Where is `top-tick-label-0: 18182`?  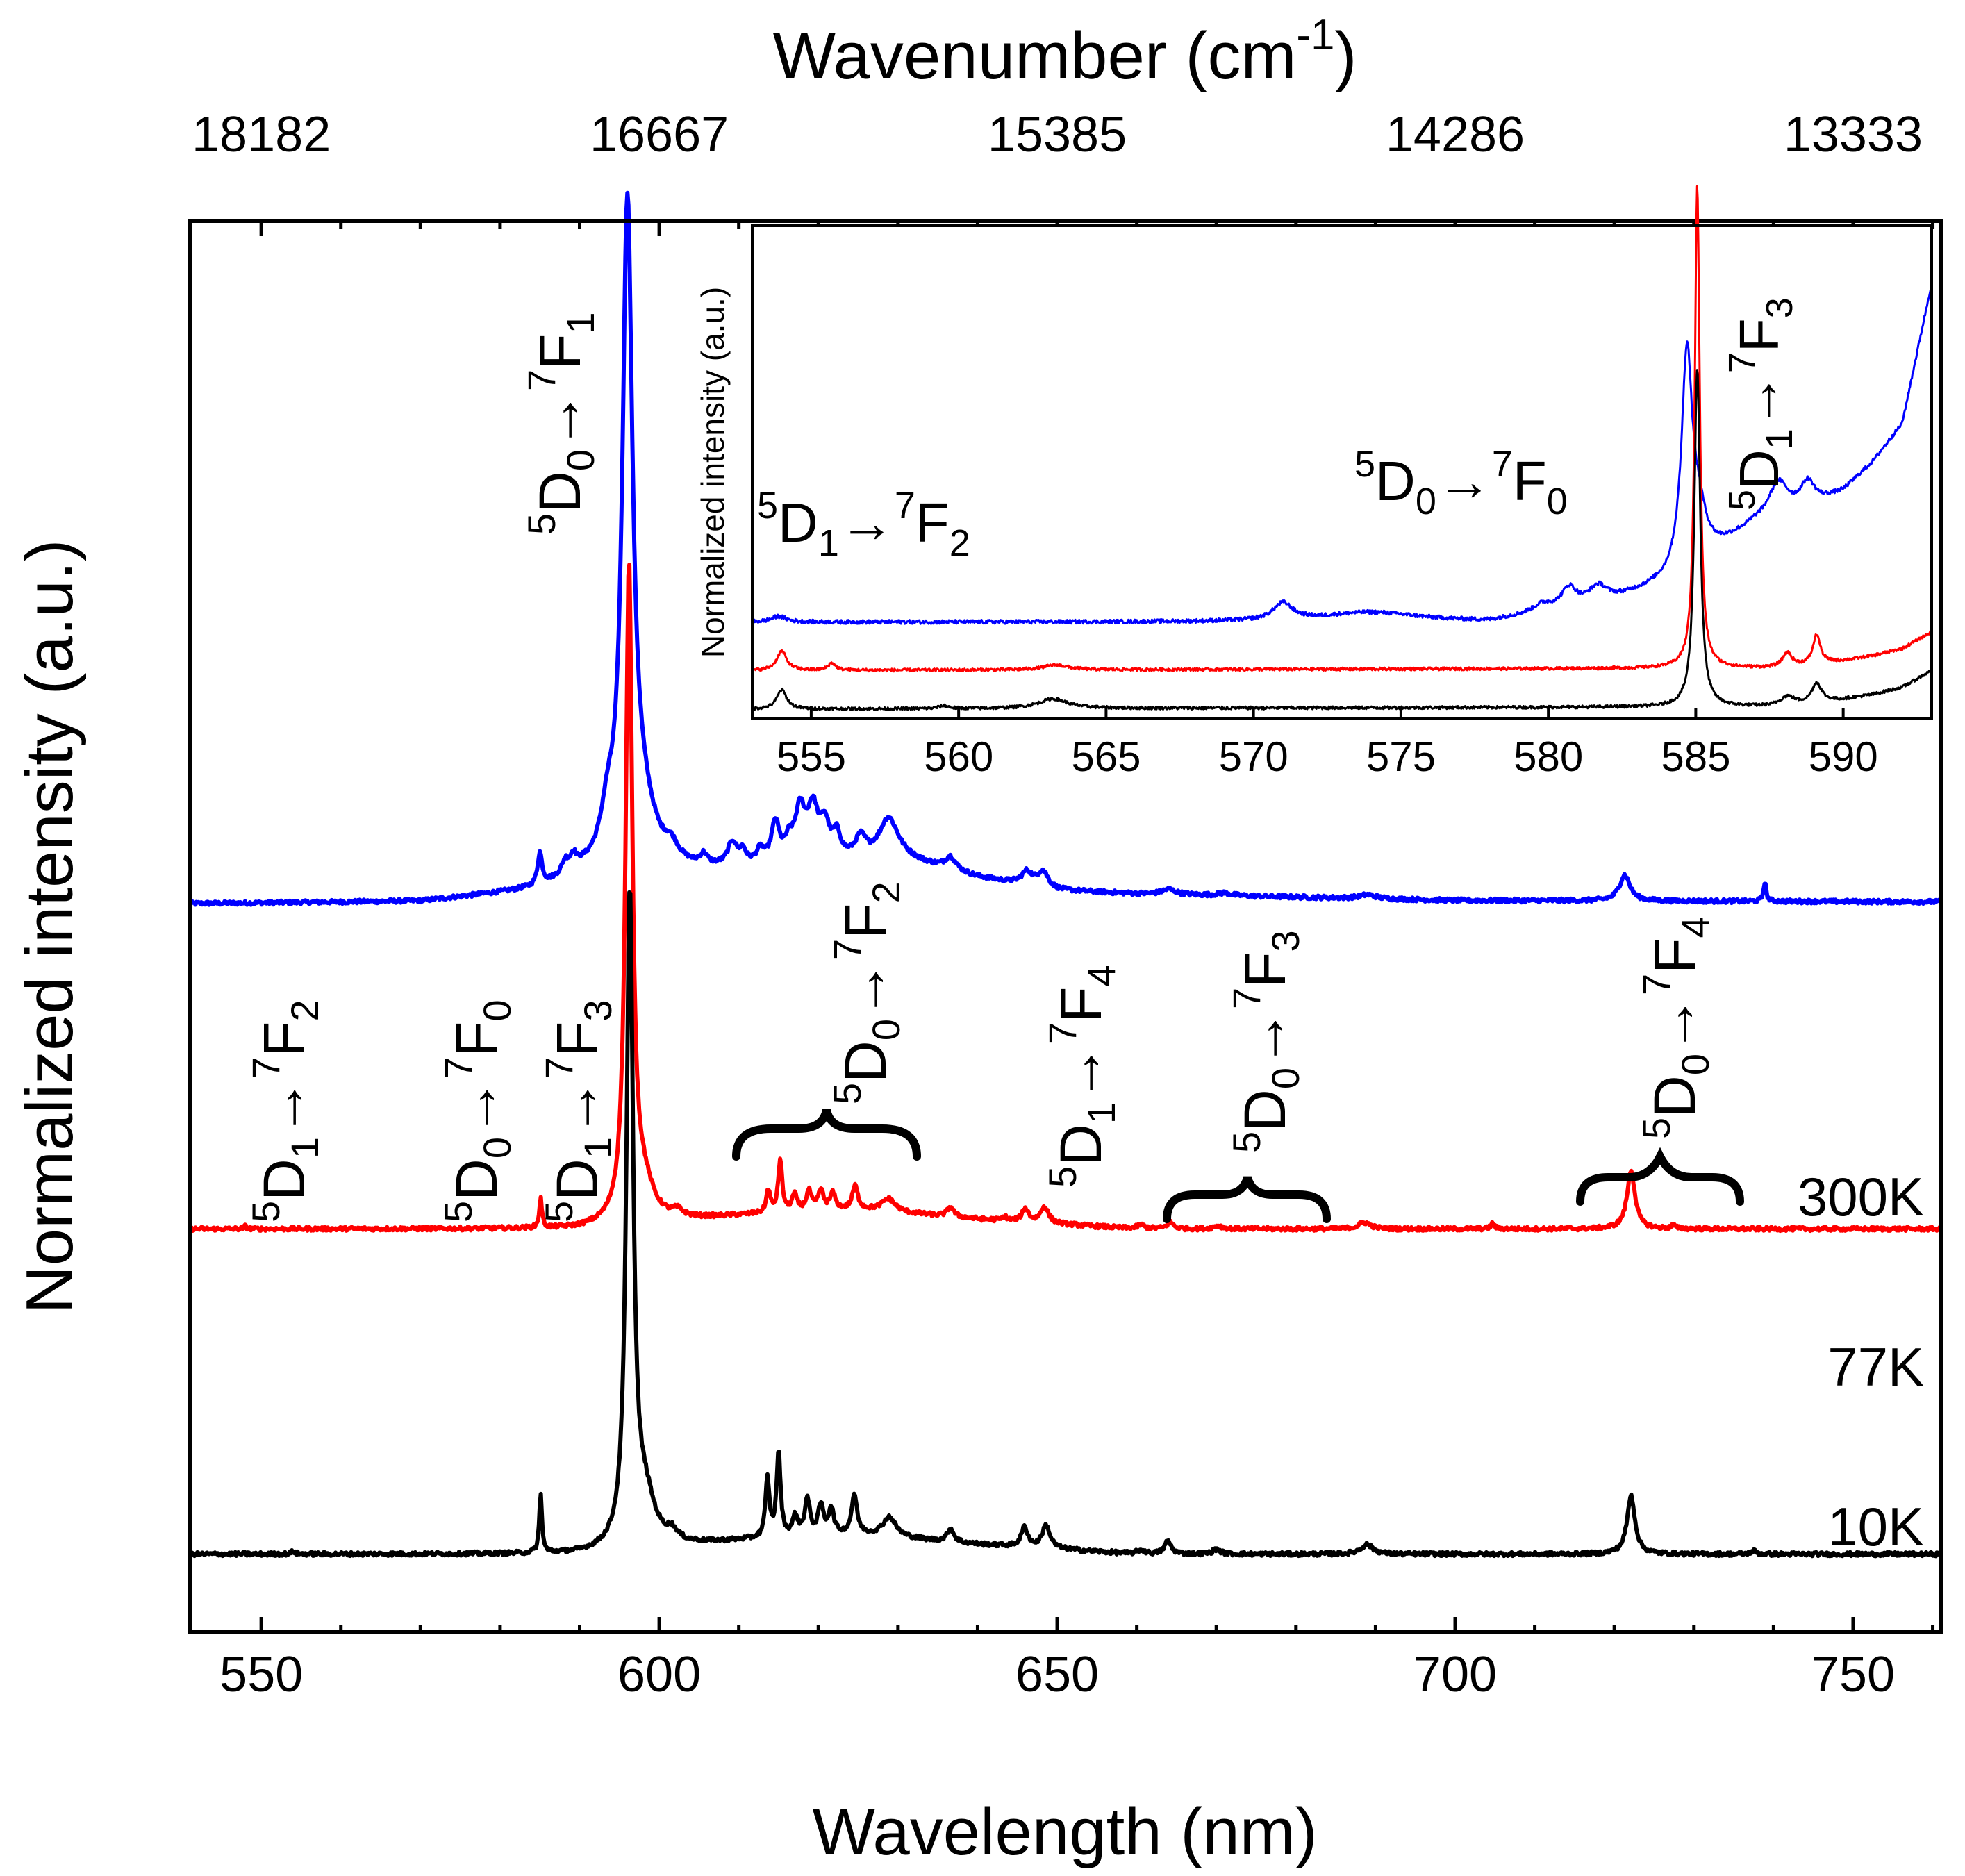
top-tick-label-0: 18182 is located at coordinates (261, 135).